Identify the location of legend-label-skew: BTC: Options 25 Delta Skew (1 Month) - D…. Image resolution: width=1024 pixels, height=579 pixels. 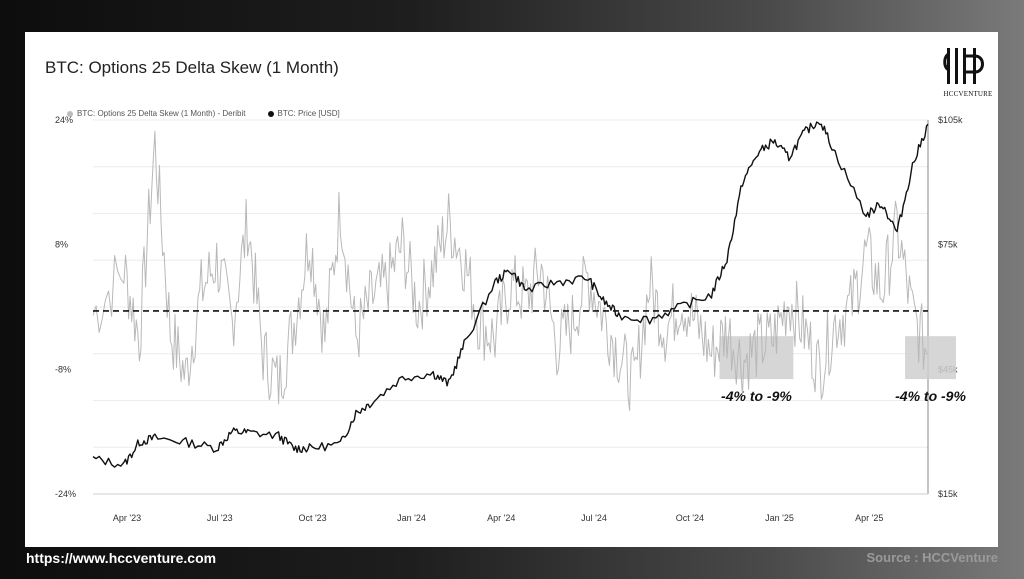
(161, 113).